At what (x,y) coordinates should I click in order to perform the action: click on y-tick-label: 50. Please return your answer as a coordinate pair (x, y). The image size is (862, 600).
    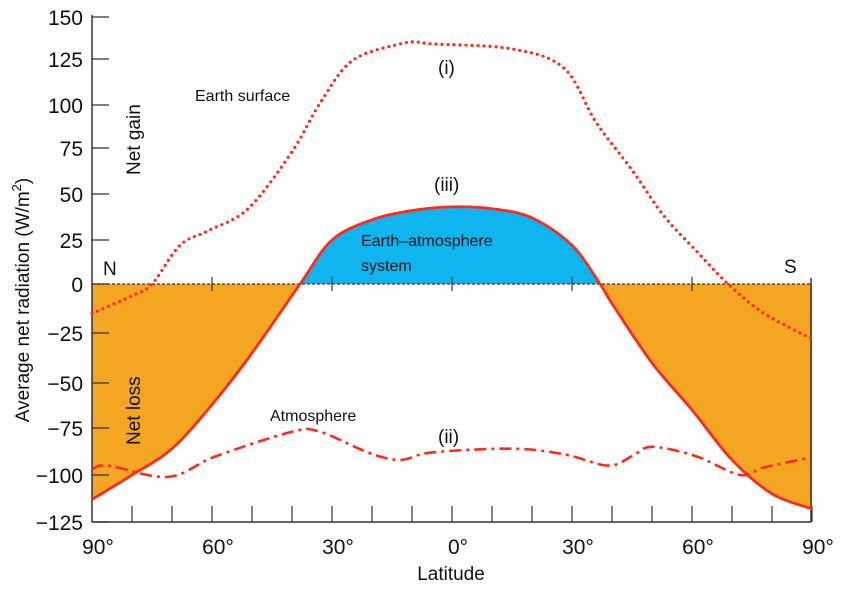
    Looking at the image, I should click on (71, 195).